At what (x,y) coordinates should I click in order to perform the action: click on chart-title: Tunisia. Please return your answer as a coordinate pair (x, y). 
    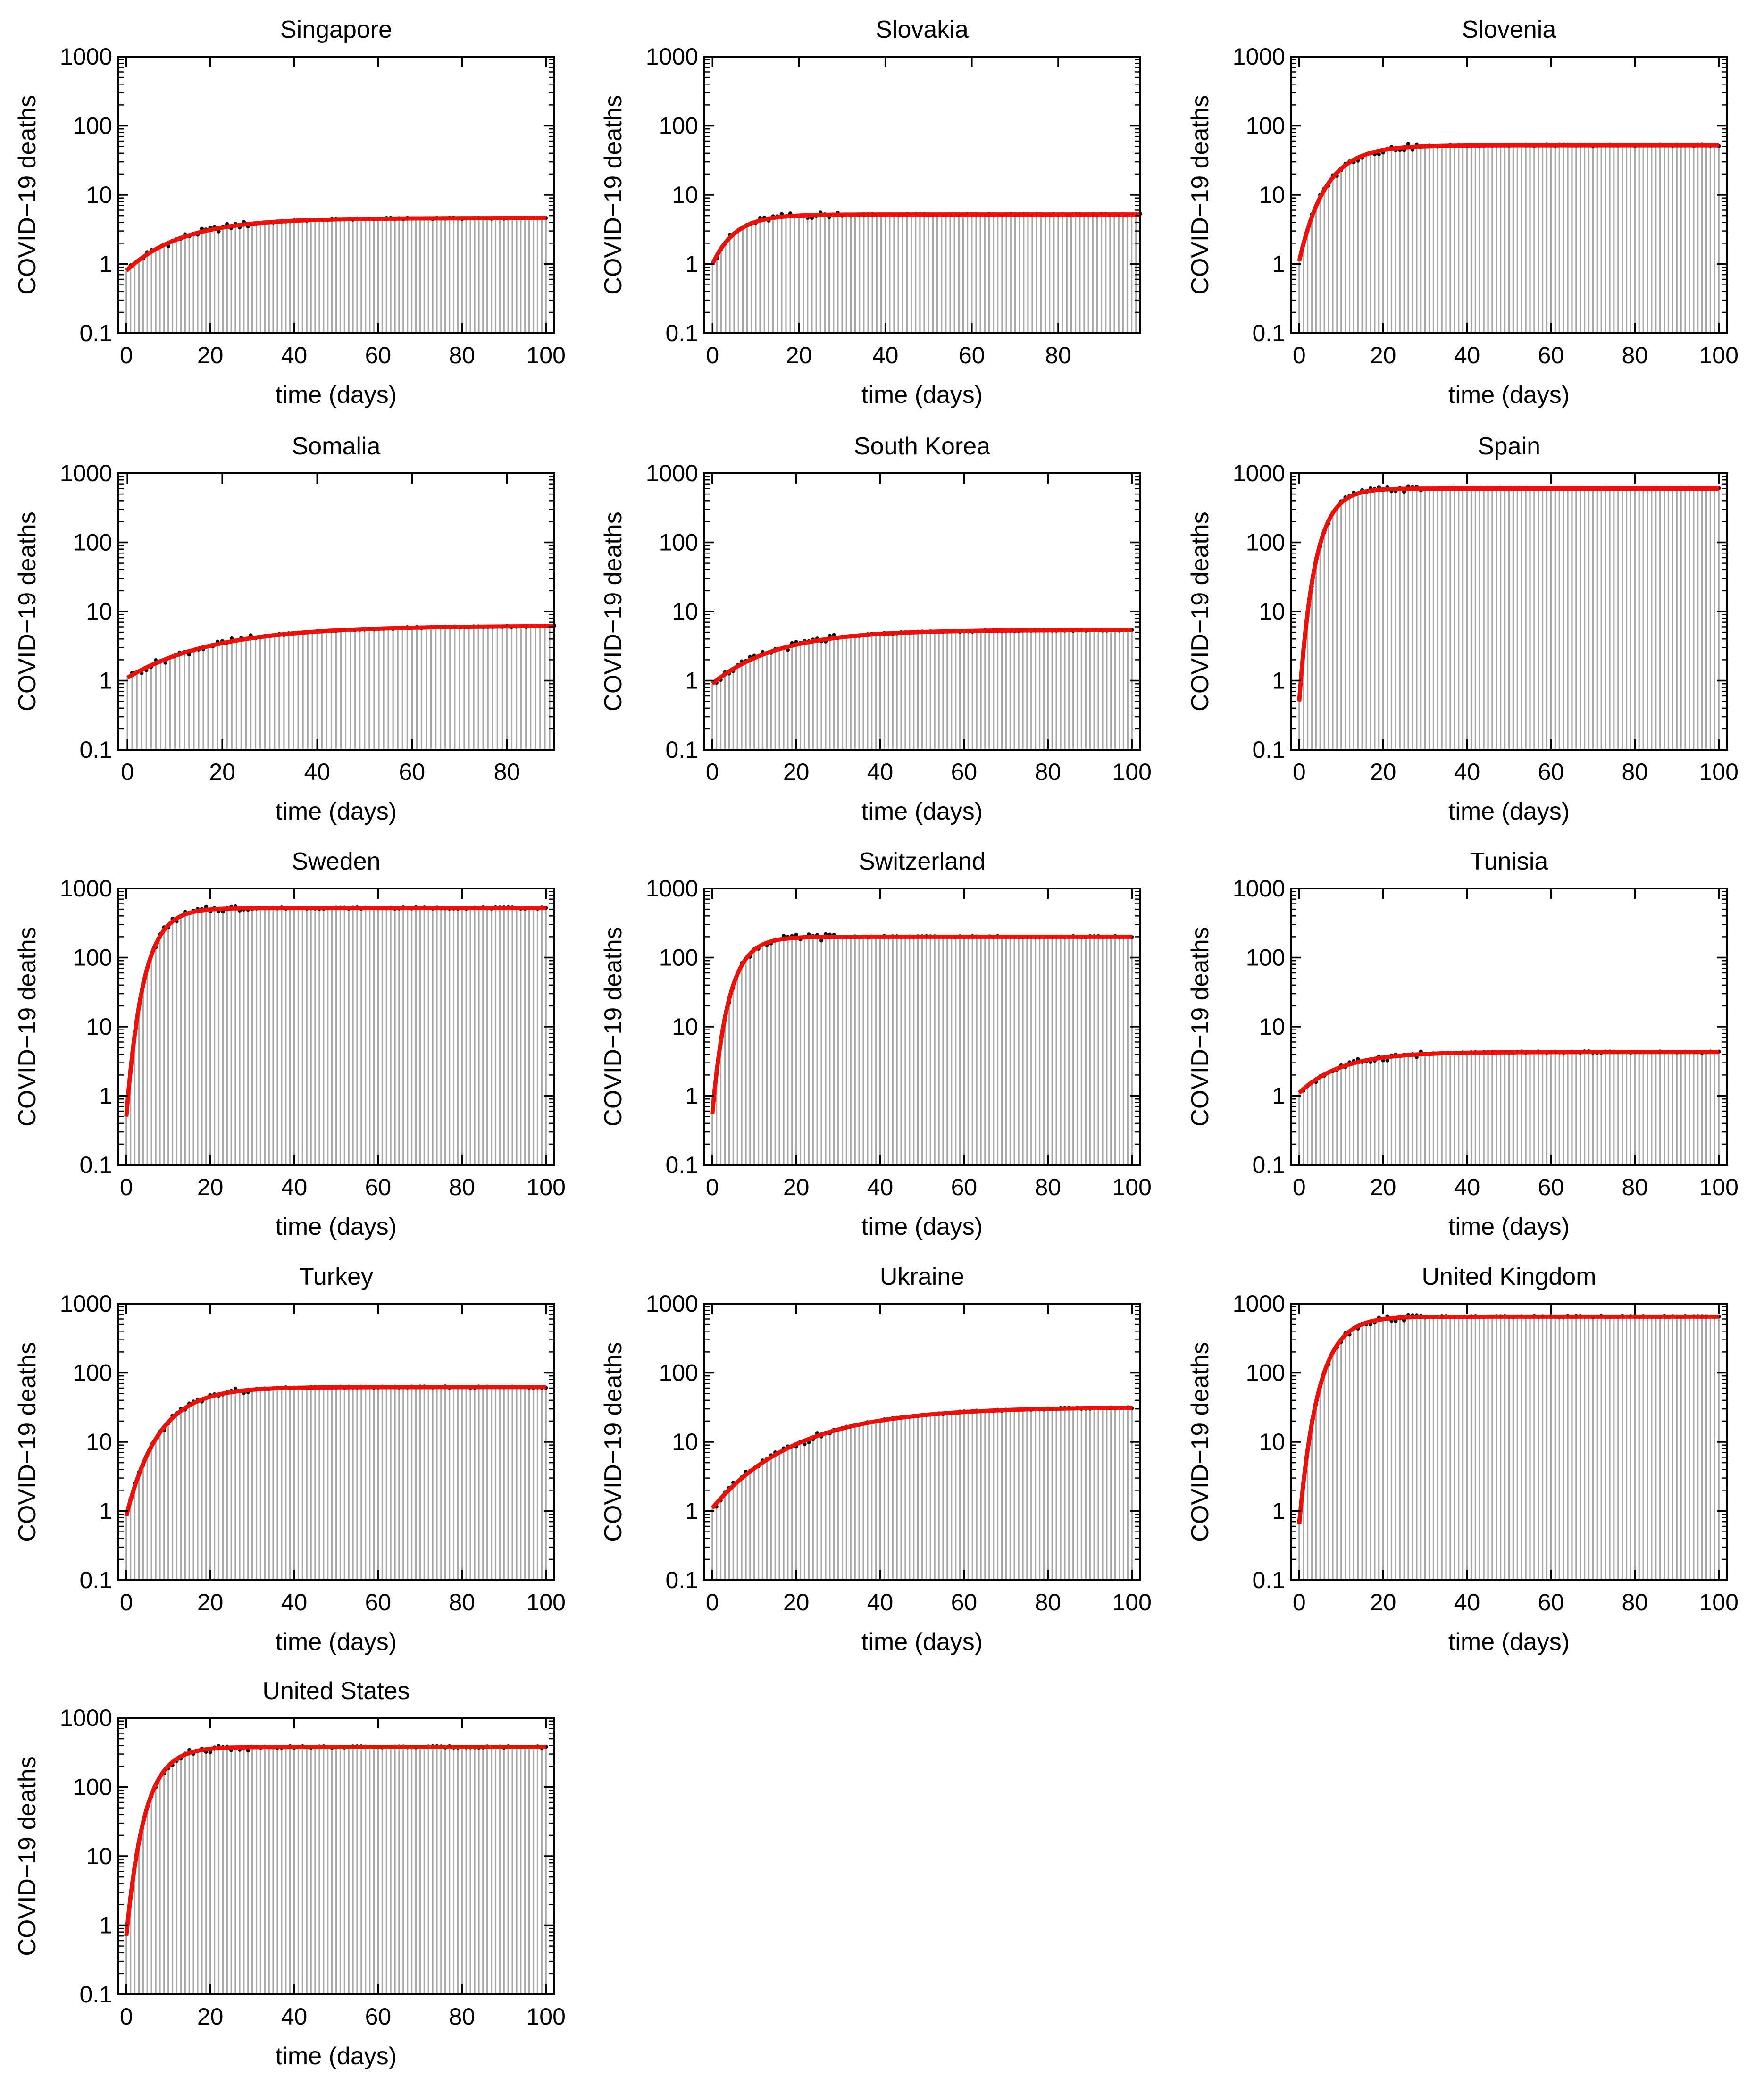
    Looking at the image, I should click on (1509, 861).